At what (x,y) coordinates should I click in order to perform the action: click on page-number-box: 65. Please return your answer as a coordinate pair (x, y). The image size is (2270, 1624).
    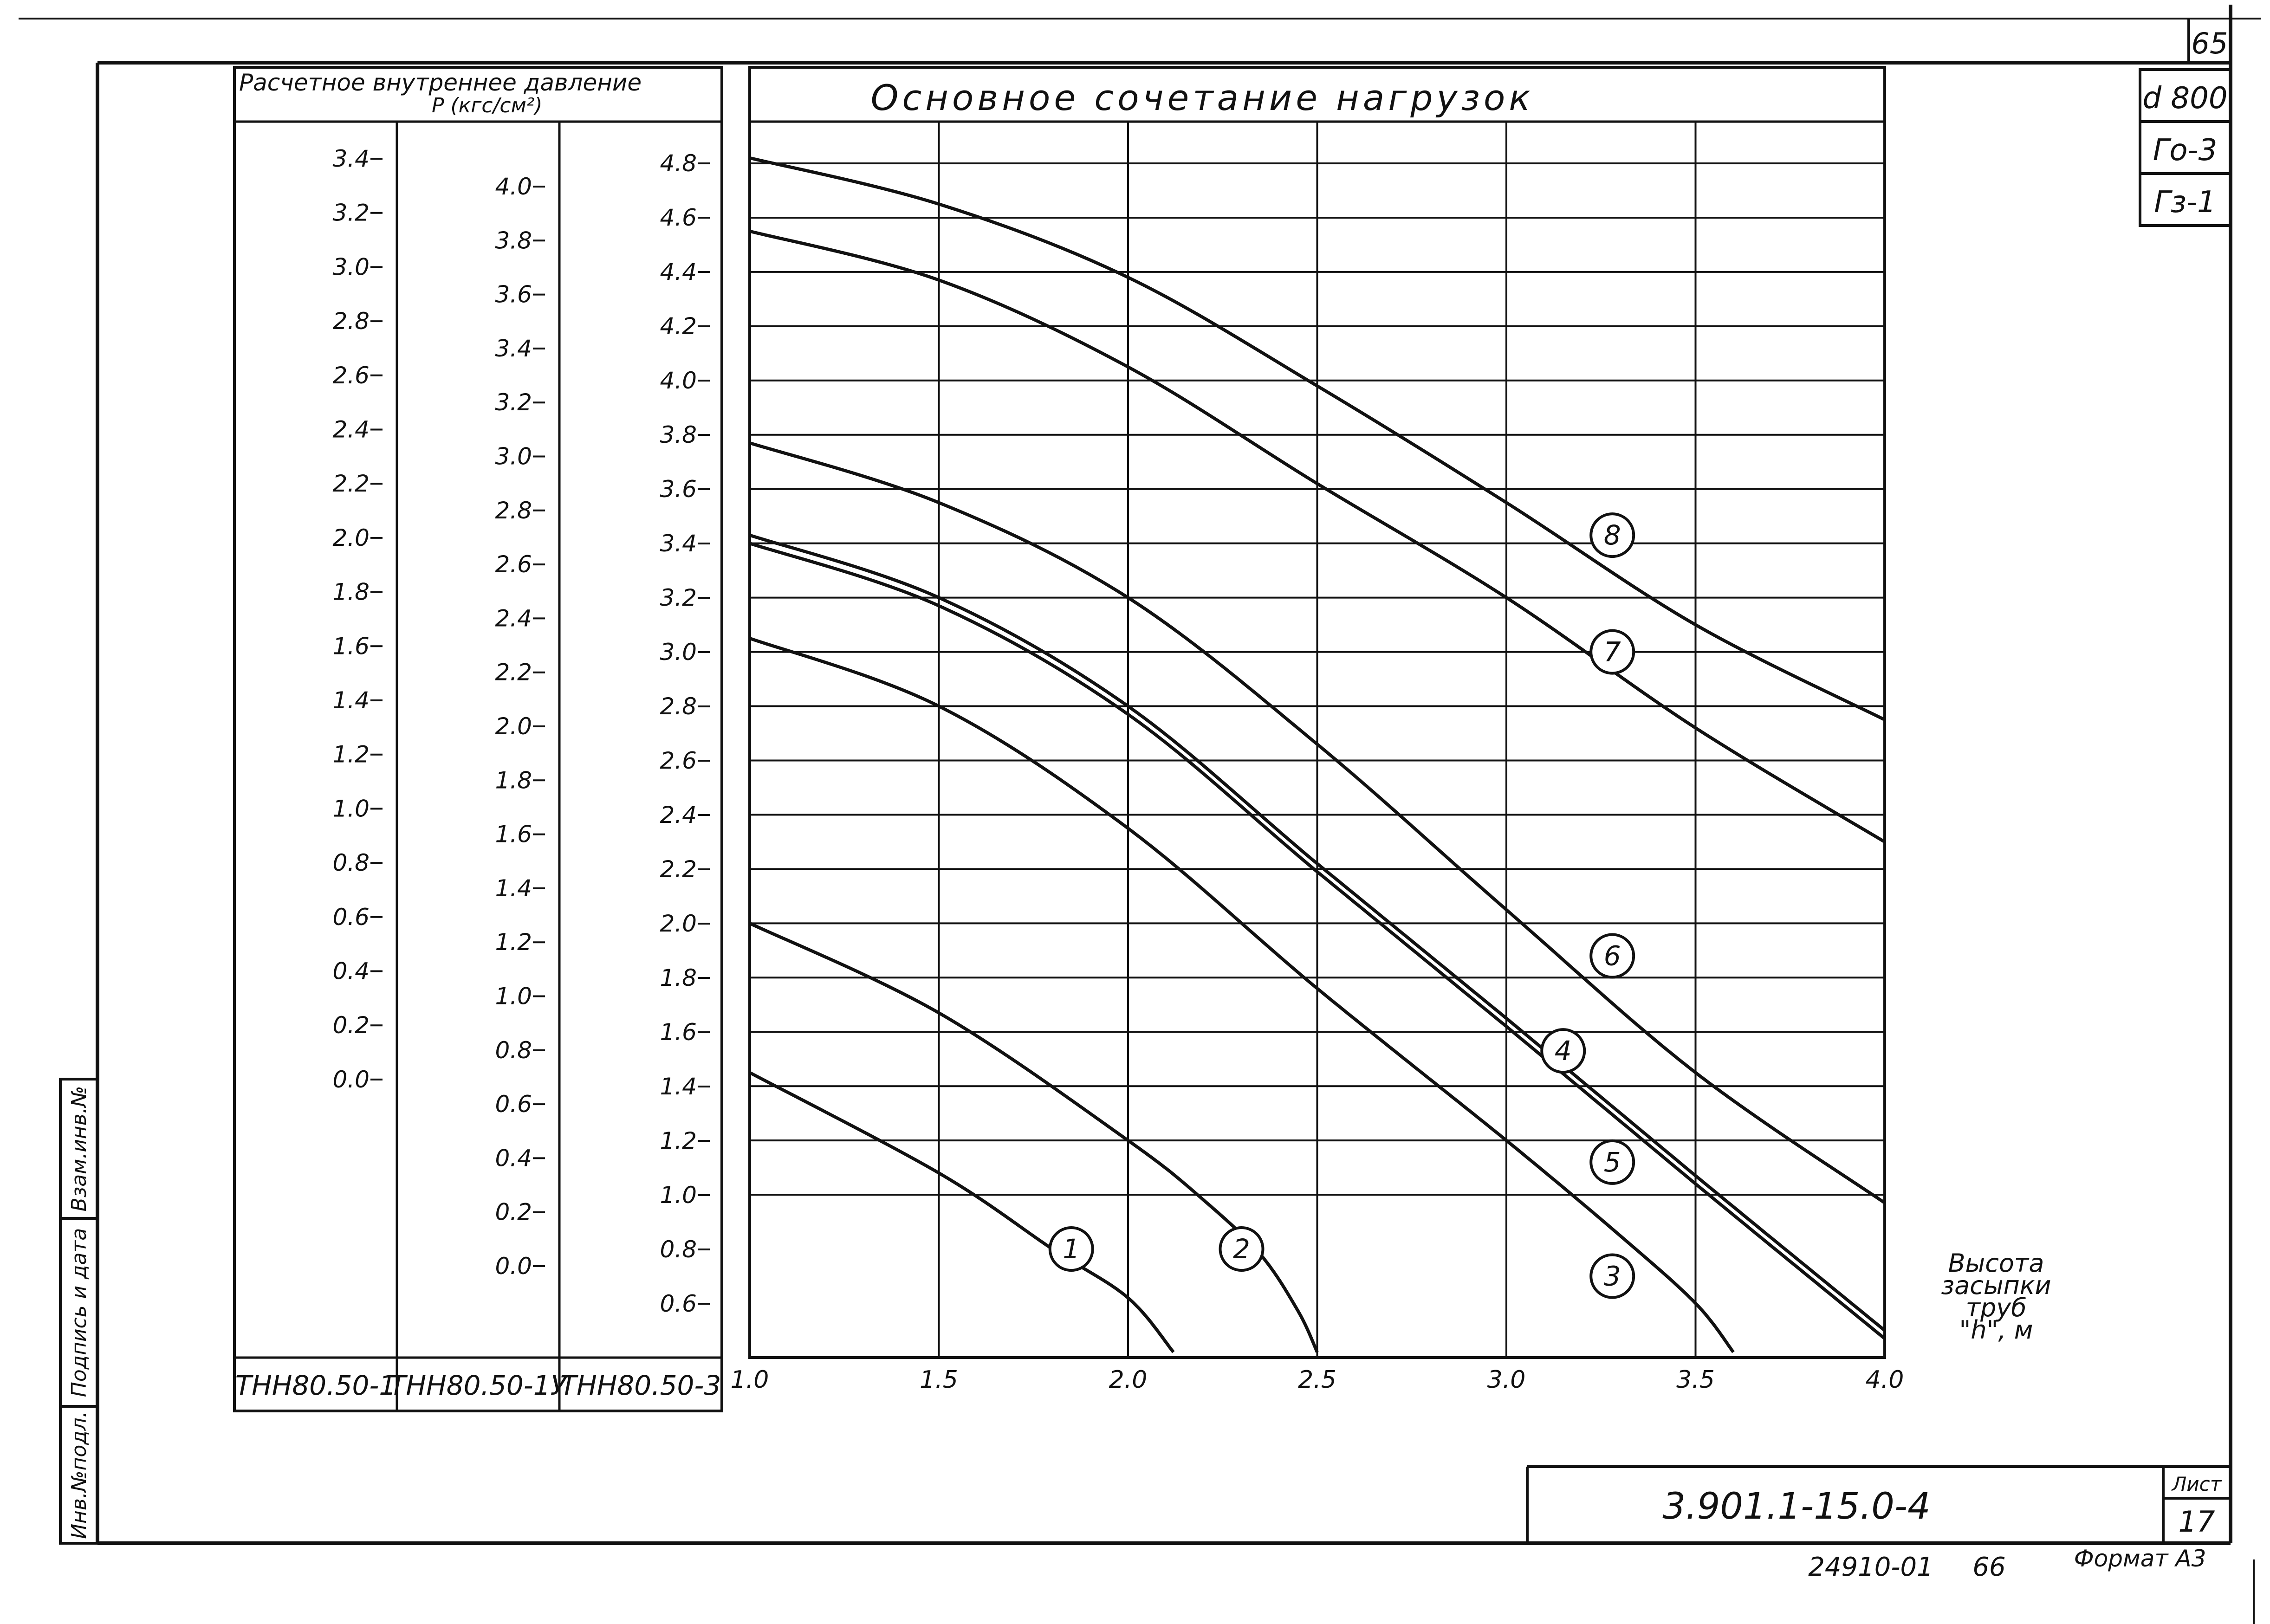
    Looking at the image, I should click on (2207, 41).